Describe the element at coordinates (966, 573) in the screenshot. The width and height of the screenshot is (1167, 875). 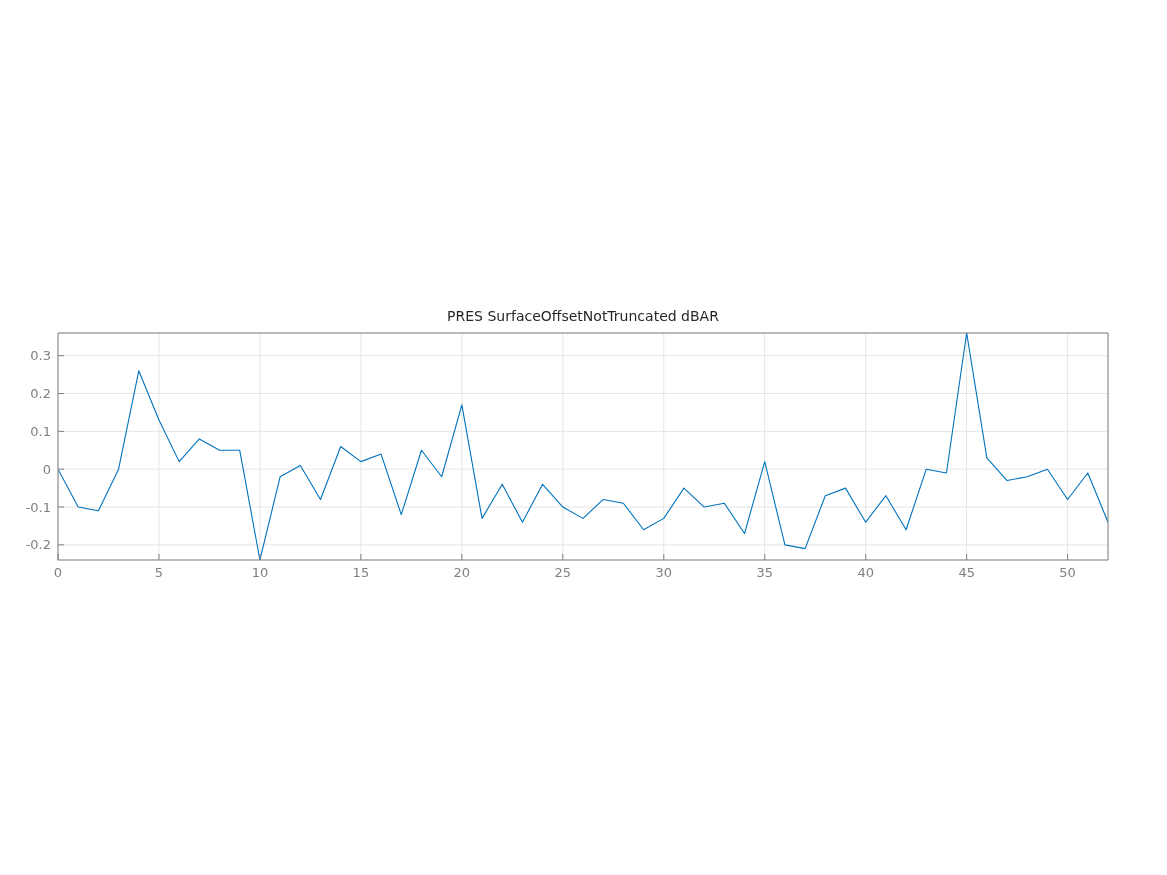
I see `x-tick-label: 45` at that location.